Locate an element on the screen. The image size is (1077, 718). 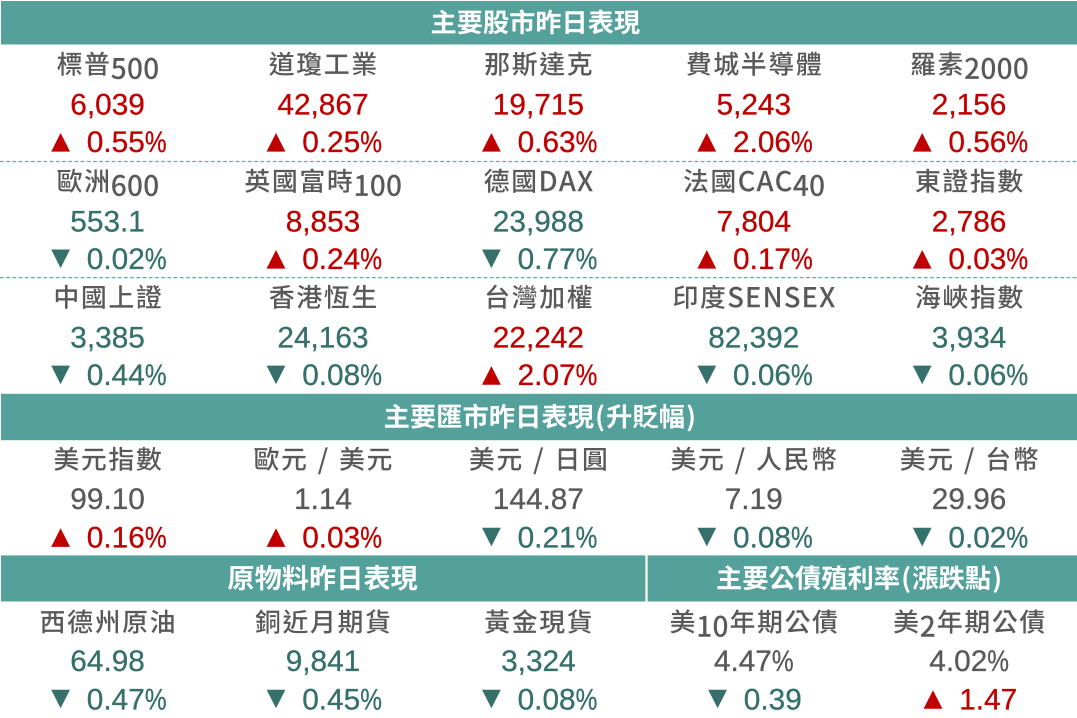
svg-text: 2.07 is located at coordinates (547, 375).